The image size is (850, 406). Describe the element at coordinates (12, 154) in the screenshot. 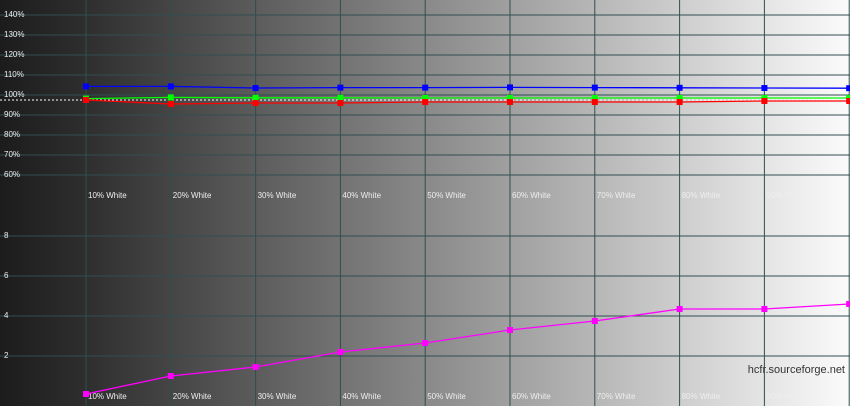

I see `y-tick-label: 70%` at that location.